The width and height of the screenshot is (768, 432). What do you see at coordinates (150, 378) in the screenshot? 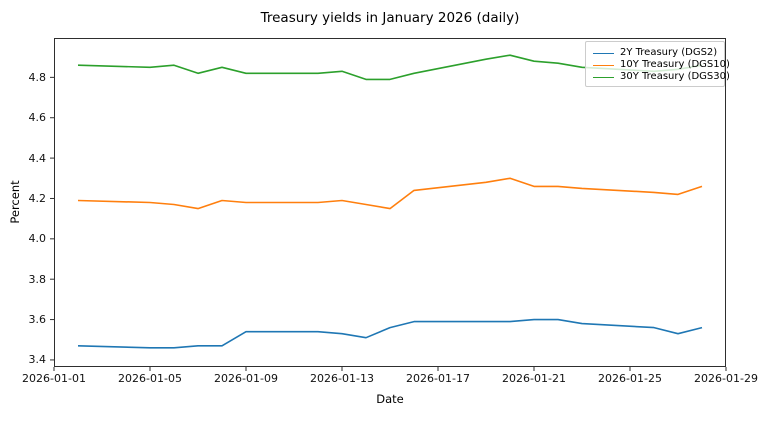
I see `x-tick-label: 2026-01-05` at bounding box center [150, 378].